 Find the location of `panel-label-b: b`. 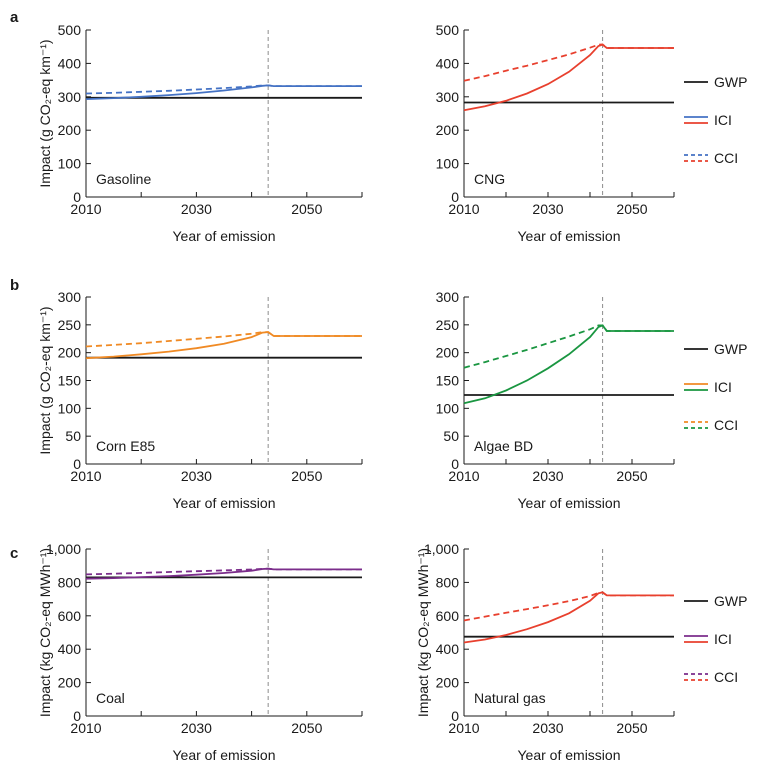

panel-label-b: b is located at coordinates (14, 285).